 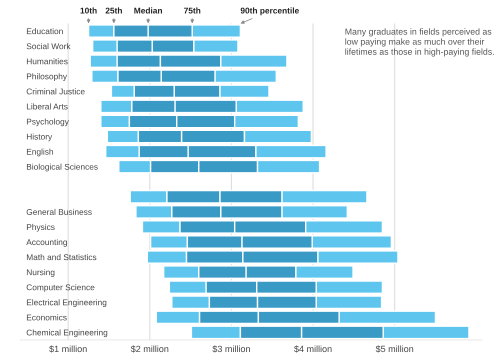 What do you see at coordinates (47, 122) in the screenshot?
I see `y-tick-label: Psychology` at bounding box center [47, 122].